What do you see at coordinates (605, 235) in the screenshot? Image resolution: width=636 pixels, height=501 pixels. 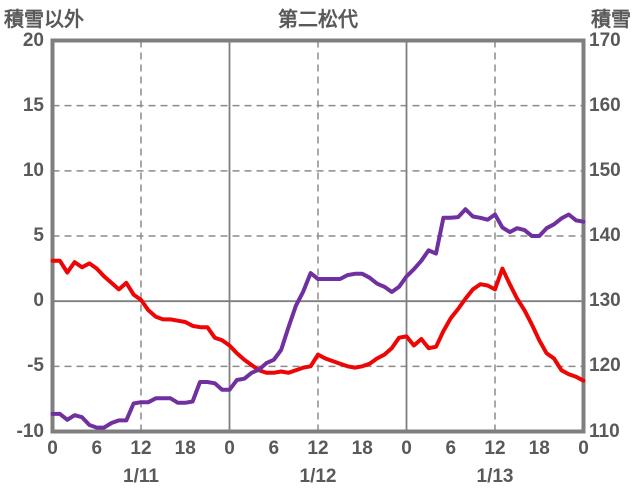 I see `right-tick-label: 140` at bounding box center [605, 235].